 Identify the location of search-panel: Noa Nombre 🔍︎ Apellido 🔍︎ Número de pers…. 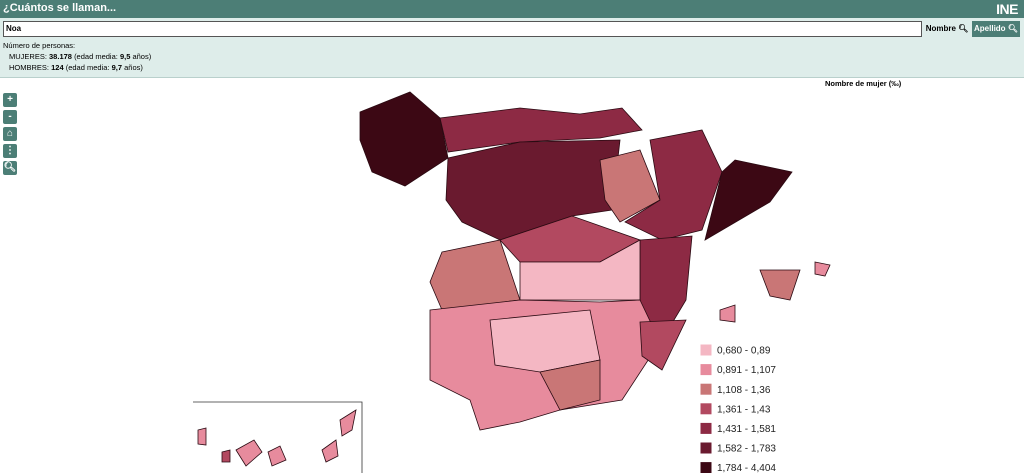
(512, 48).